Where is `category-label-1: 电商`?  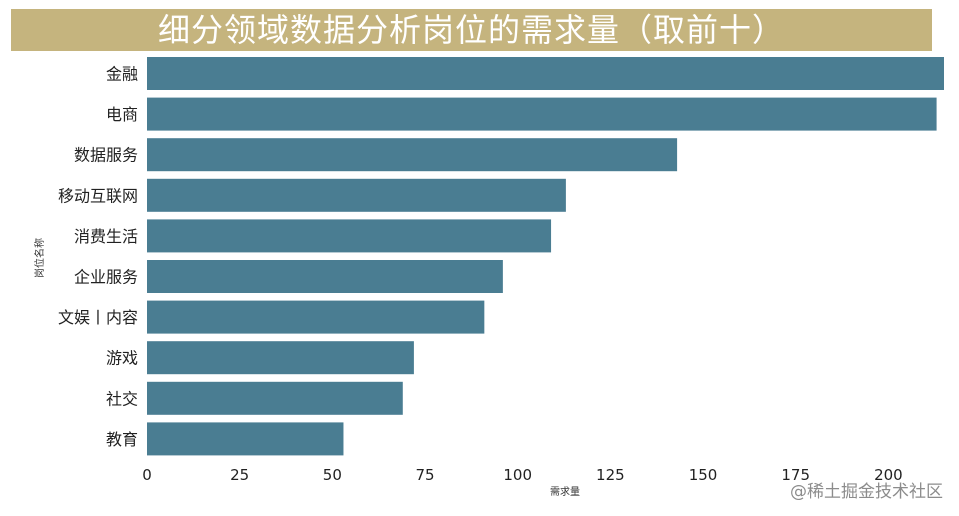
category-label-1: 电商 is located at coordinates (122, 114).